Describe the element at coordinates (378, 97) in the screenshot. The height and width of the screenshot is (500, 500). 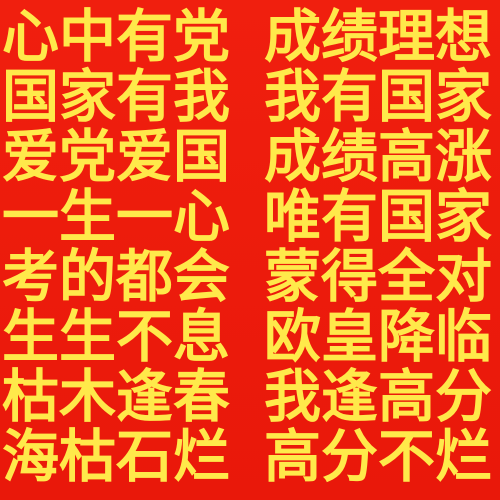
I see `slogan-right-2: 我有国家` at that location.